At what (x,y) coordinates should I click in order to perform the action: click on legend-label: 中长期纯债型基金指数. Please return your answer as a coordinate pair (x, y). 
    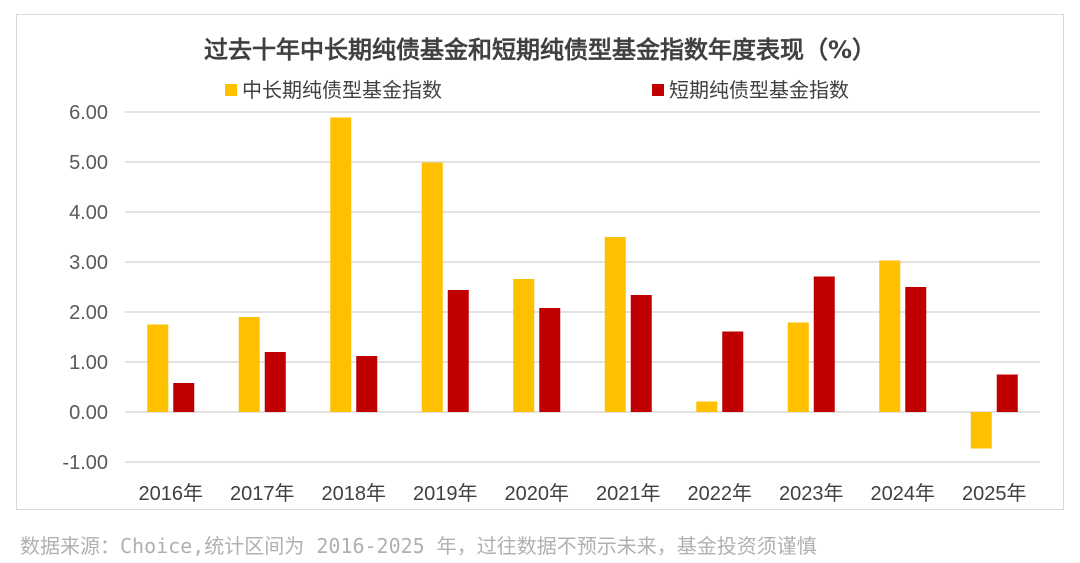
    Looking at the image, I should click on (342, 90).